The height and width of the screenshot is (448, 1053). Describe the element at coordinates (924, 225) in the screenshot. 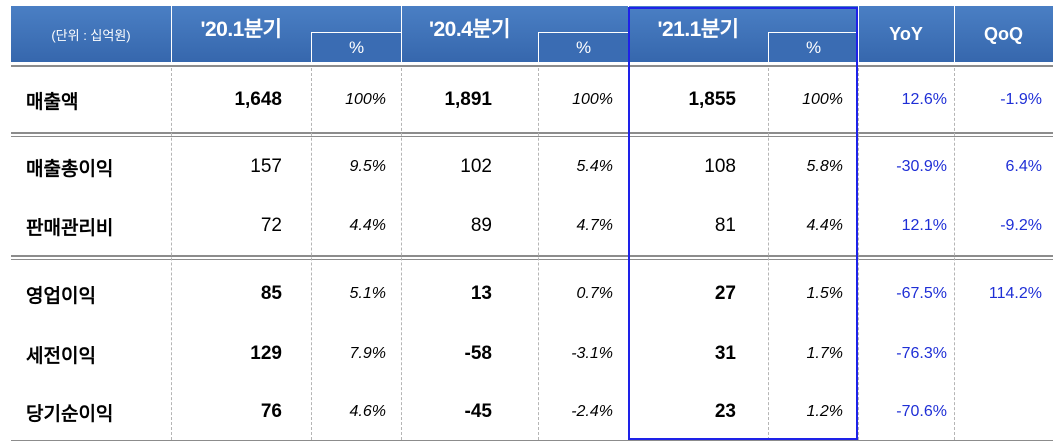

I see `yoy-value: 12.1%` at that location.